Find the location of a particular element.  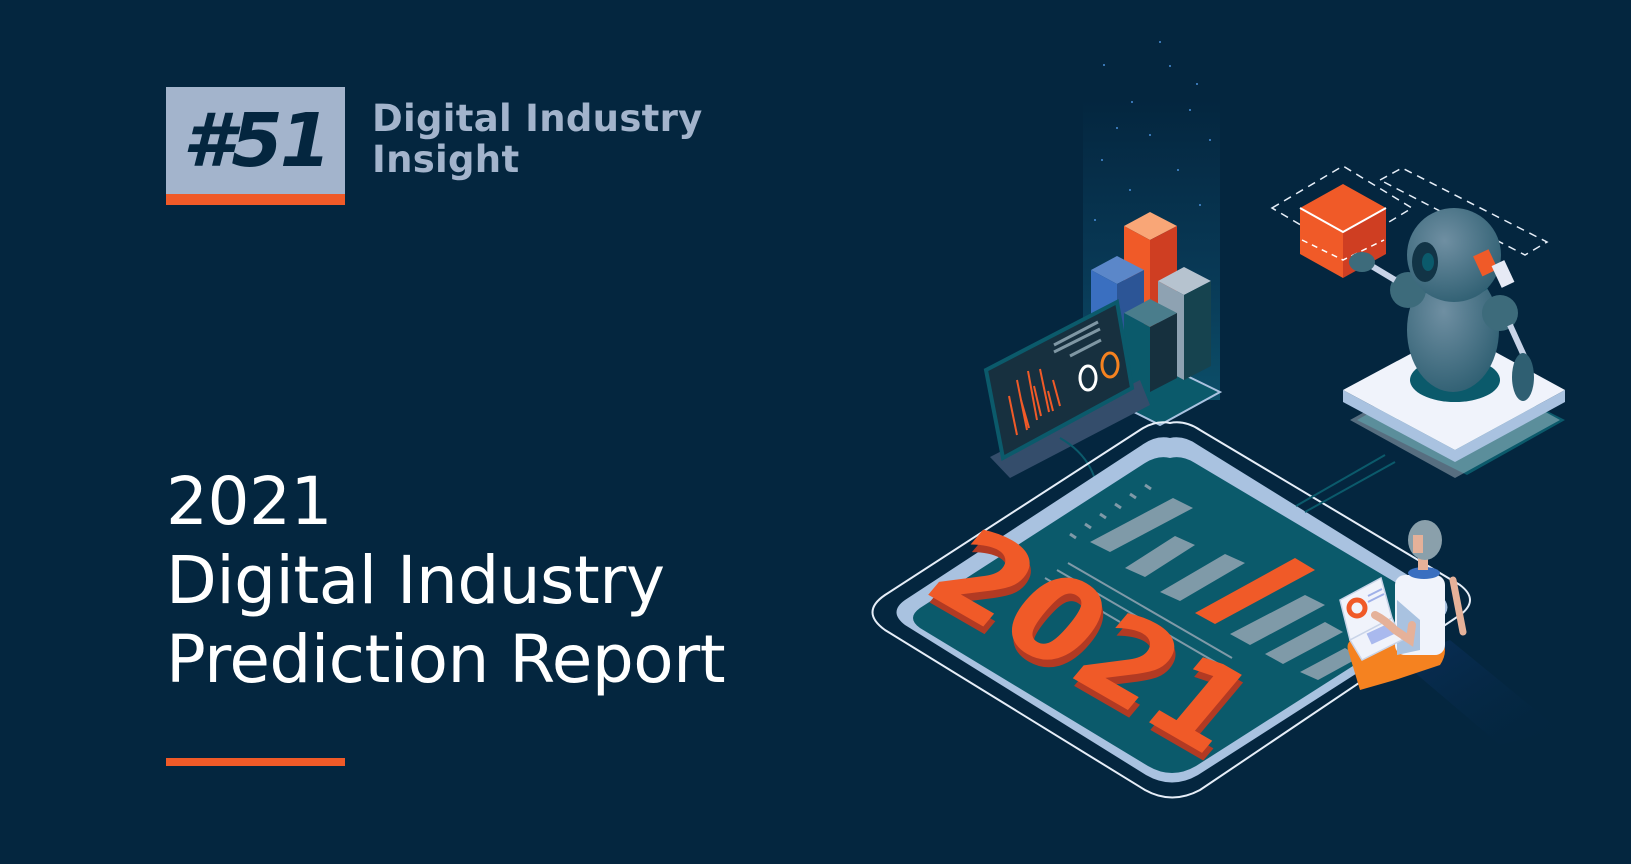

issue-number: #51 is located at coordinates (256, 141).